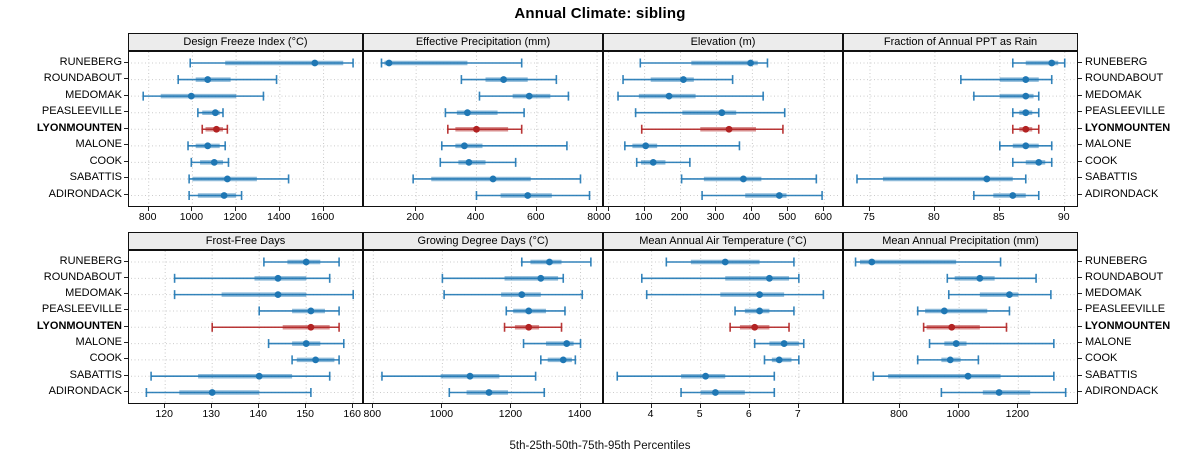 This screenshot has height=475, width=1200. I want to click on row-label-left: COOK, so click(105, 160).